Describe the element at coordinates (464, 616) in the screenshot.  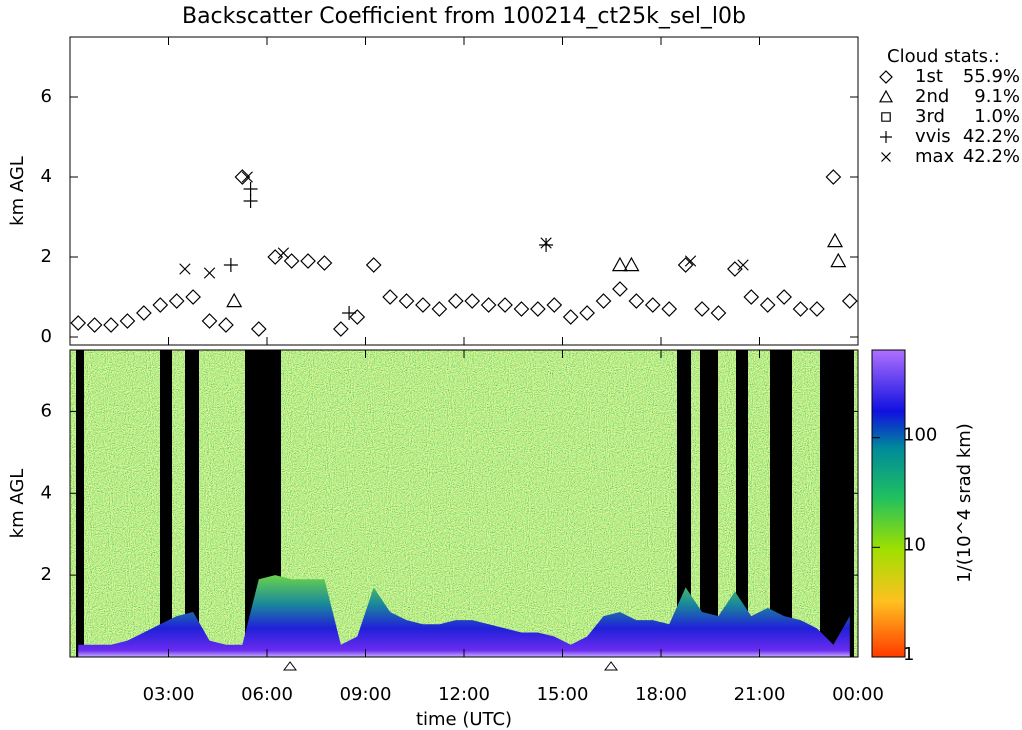
I see `backscatter-layer` at that location.